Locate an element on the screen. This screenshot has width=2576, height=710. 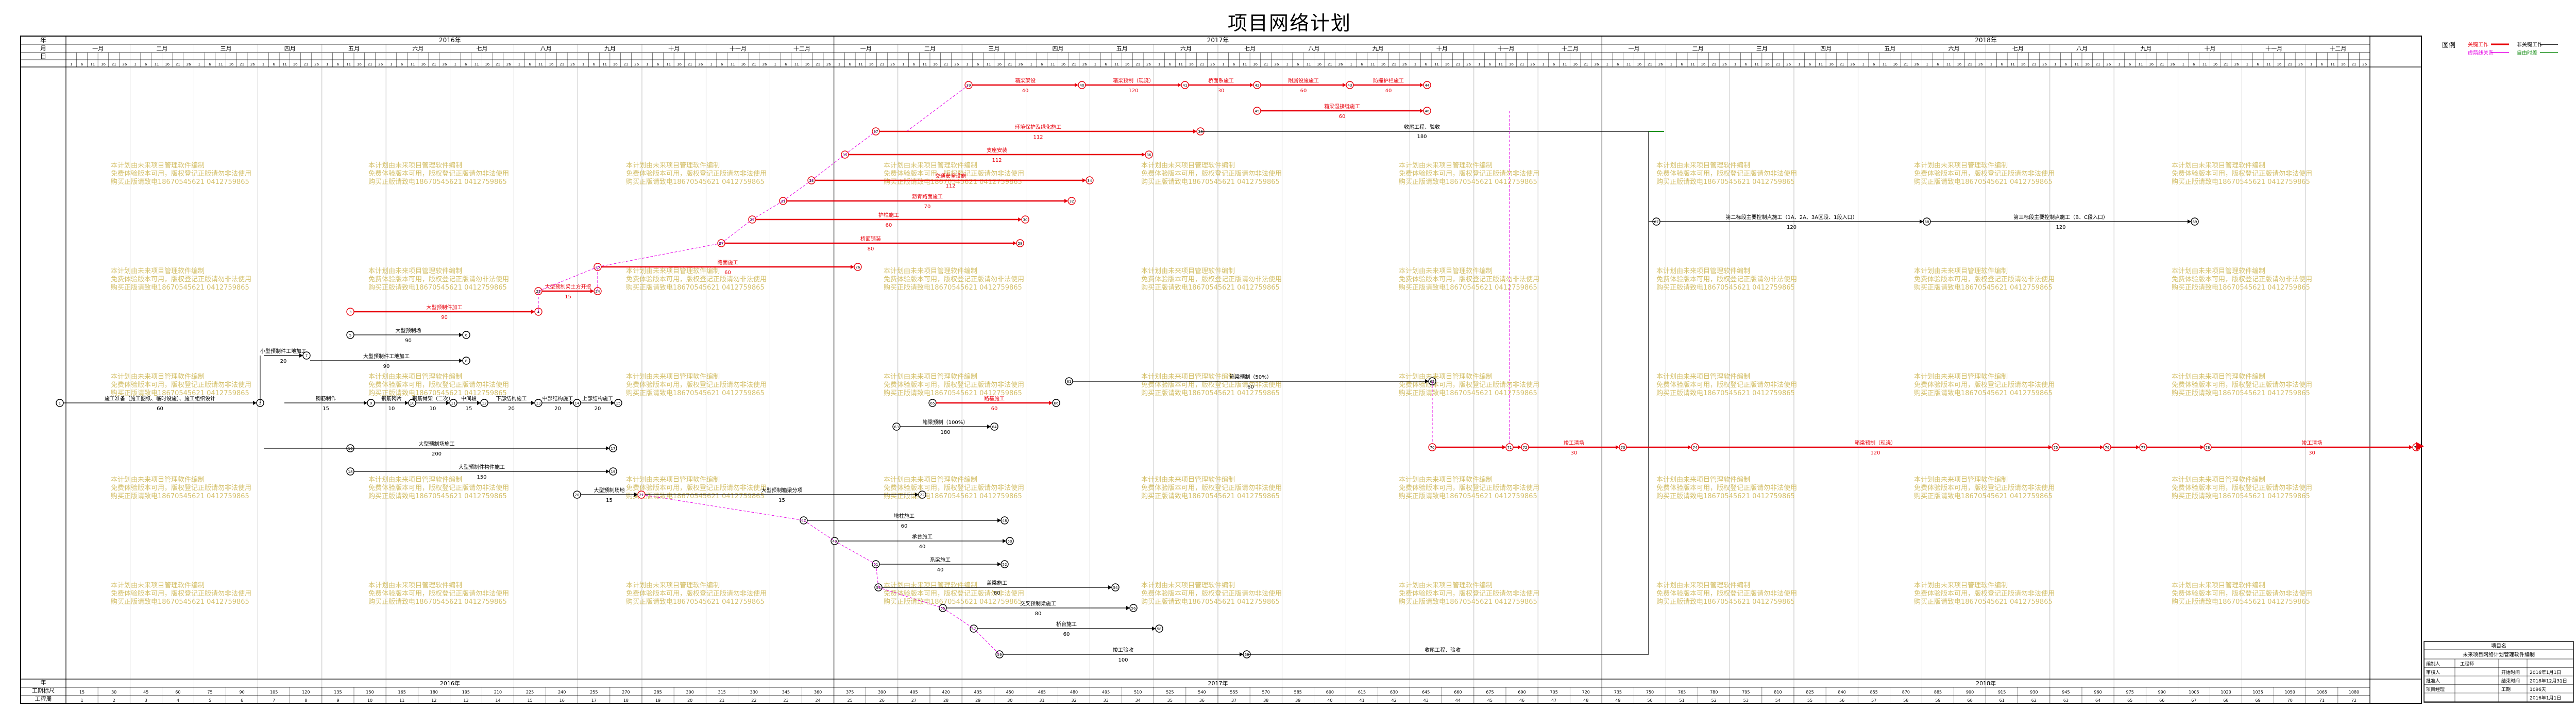
month-label: 九月 is located at coordinates (610, 48).